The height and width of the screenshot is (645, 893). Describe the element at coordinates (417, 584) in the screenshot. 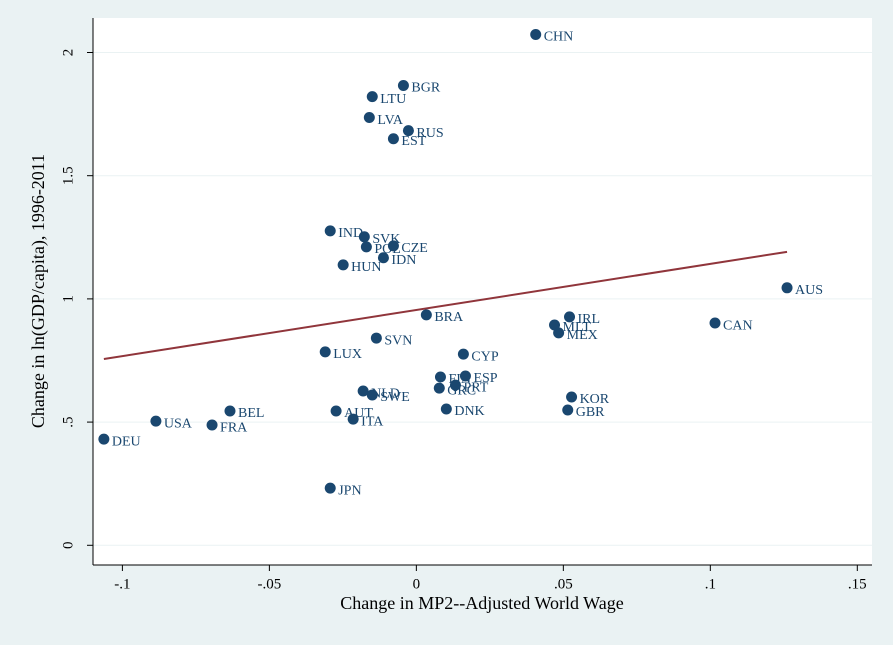

I see `x-tick-label: 0` at that location.